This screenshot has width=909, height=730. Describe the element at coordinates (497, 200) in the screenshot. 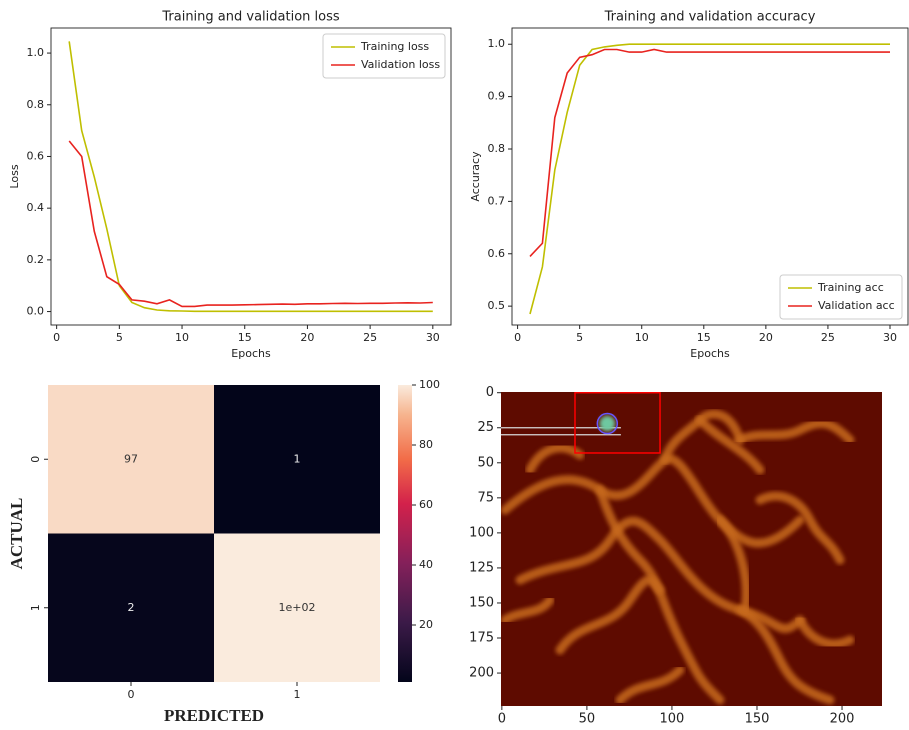

I see `y-tick-label: 0.7` at that location.